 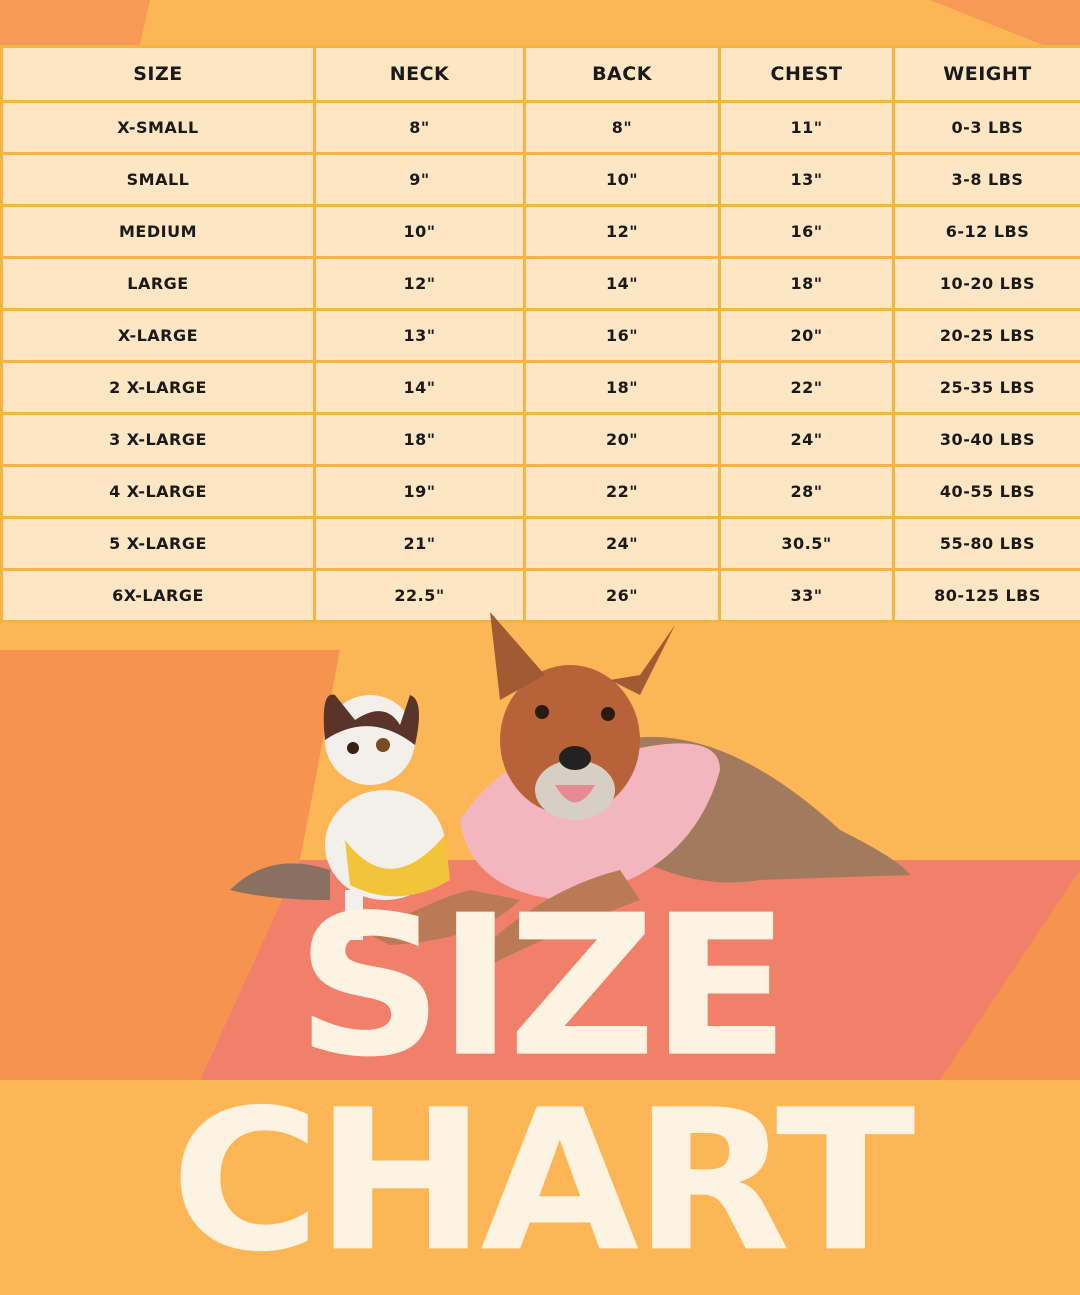 What do you see at coordinates (158, 336) in the screenshot?
I see `cell-size: X-LARGE` at bounding box center [158, 336].